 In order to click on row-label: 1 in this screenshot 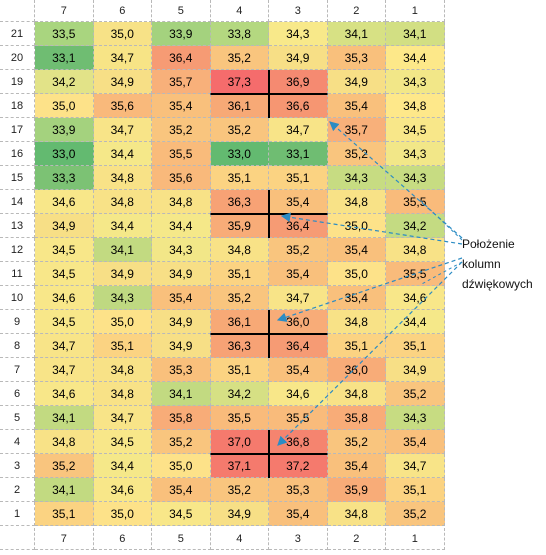, I will do `click(17, 514)`.